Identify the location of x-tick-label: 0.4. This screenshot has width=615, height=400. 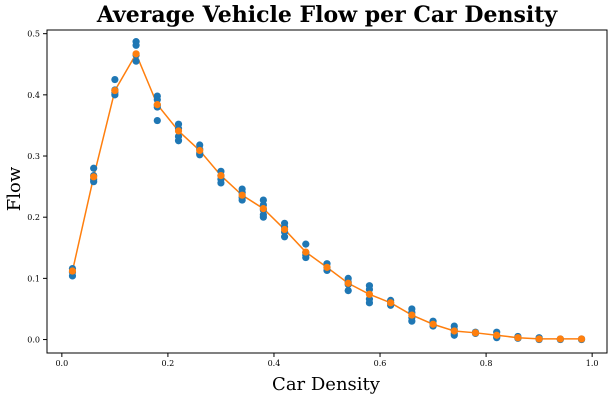
(274, 363).